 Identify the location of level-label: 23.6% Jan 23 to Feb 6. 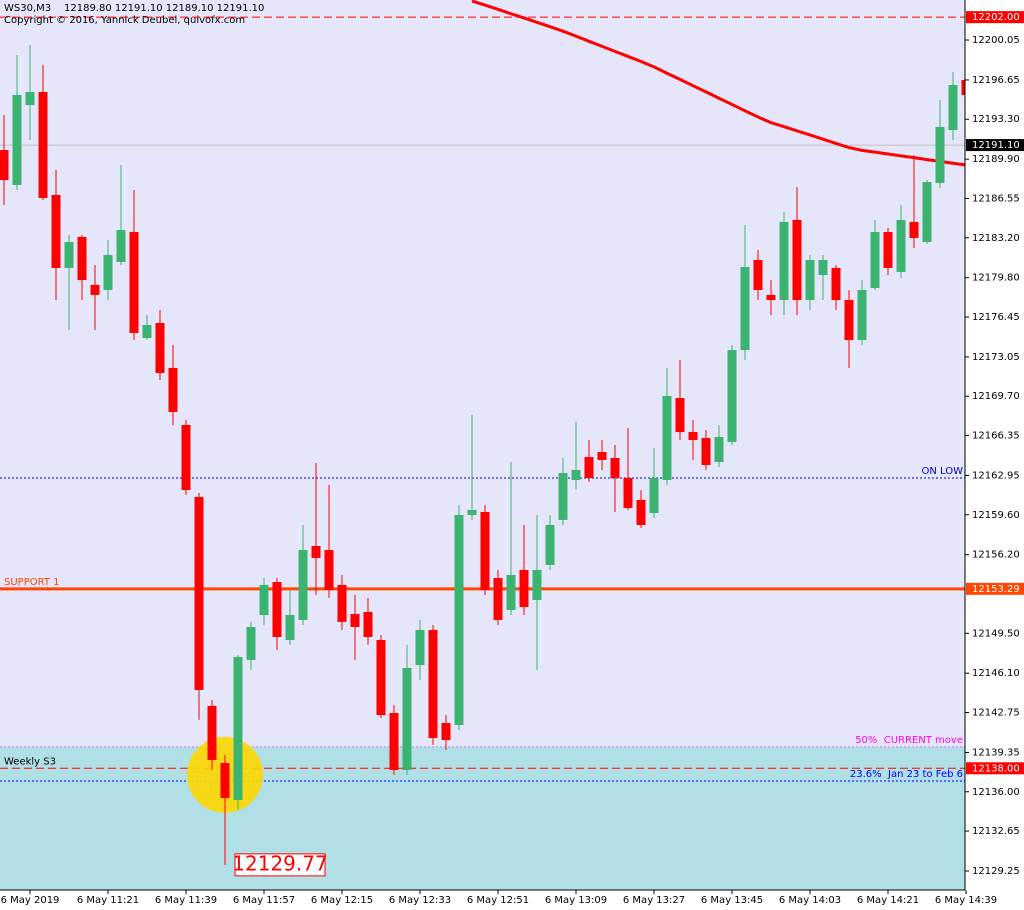
(906, 774).